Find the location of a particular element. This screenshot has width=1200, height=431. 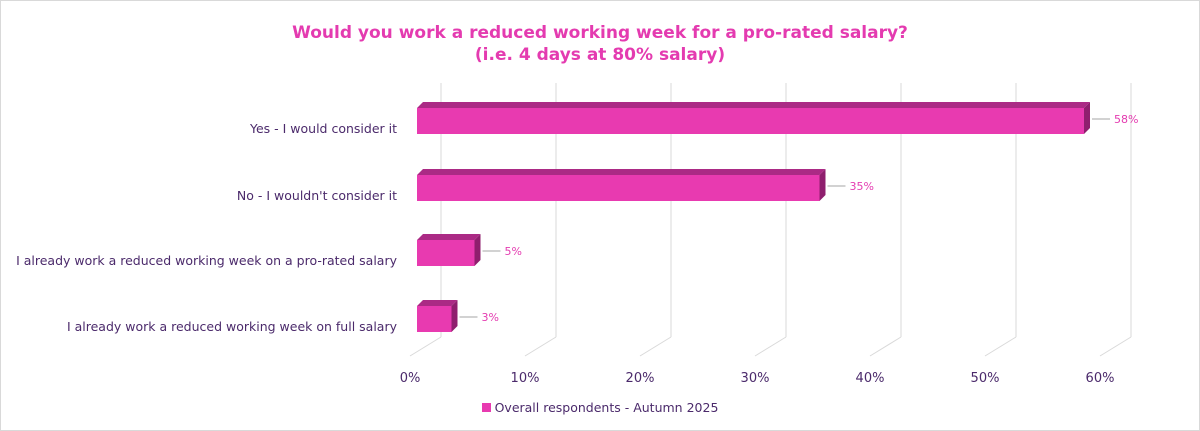

chart-subtitle: (i.e. 4 days at 80% salary) is located at coordinates (600, 55).